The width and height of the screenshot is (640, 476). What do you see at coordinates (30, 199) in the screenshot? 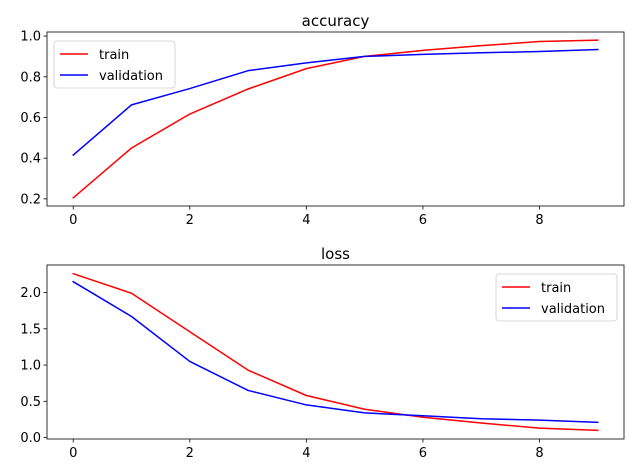
I see `y-tick-label: 0.2` at bounding box center [30, 199].